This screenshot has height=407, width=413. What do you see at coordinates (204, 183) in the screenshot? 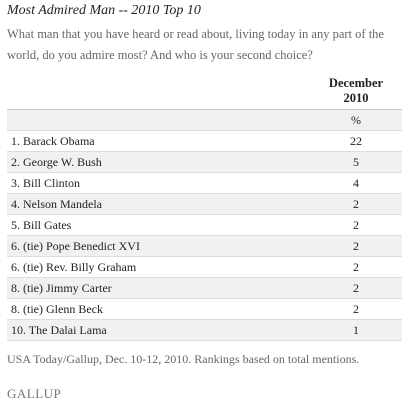
I see `table-row: 3. Bill Clinton 4` at bounding box center [204, 183].